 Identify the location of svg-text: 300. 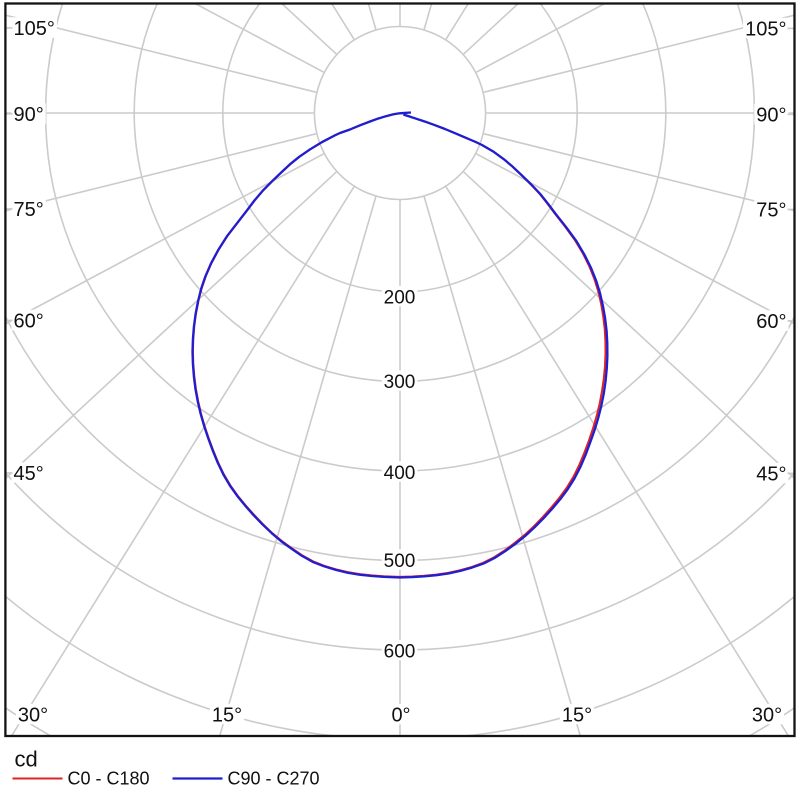
(400, 382).